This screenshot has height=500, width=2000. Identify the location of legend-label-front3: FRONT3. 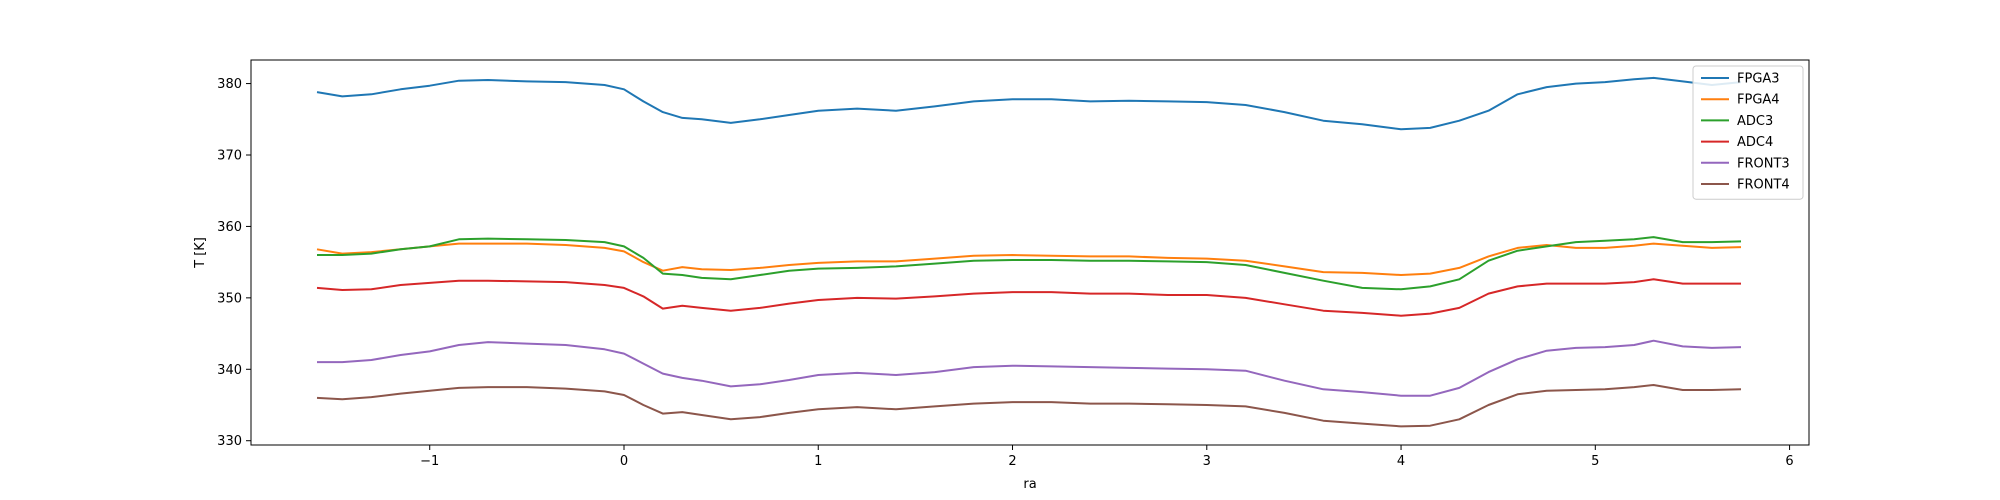
(1763, 163).